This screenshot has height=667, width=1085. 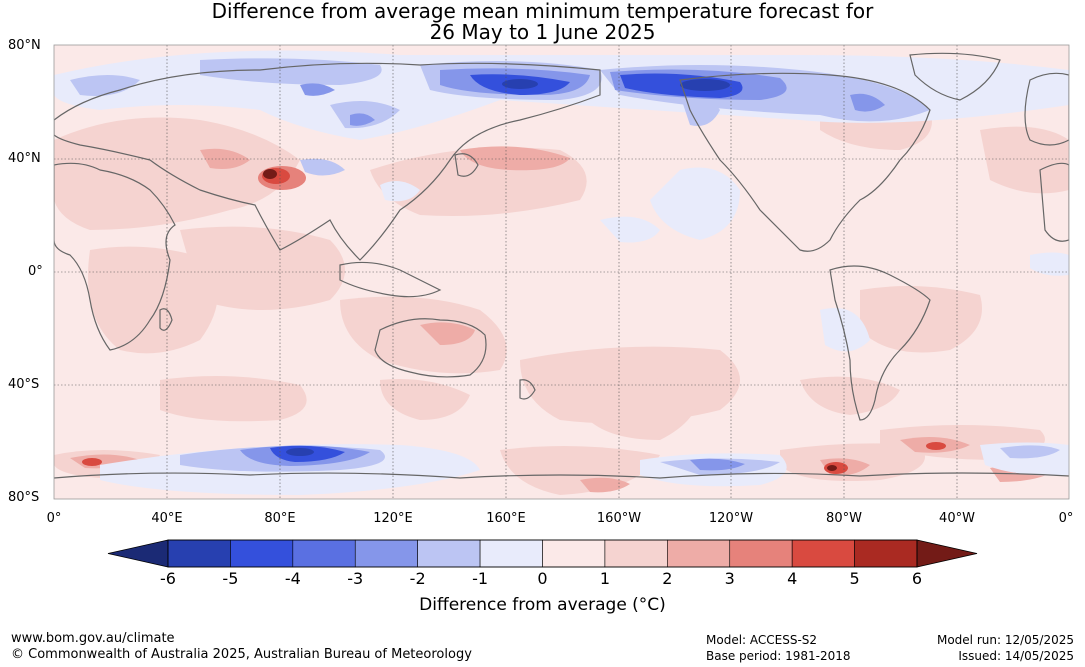 What do you see at coordinates (115, 256) in the screenshot?
I see `africa-outline` at bounding box center [115, 256].